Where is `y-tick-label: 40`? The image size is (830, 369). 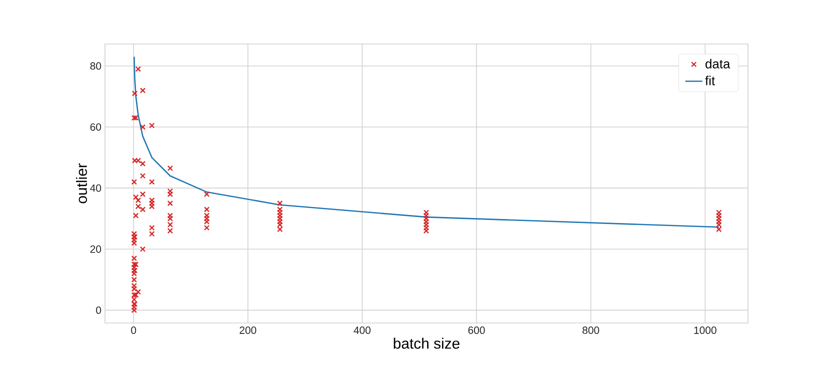 y-tick-label: 40 is located at coordinates (96, 188).